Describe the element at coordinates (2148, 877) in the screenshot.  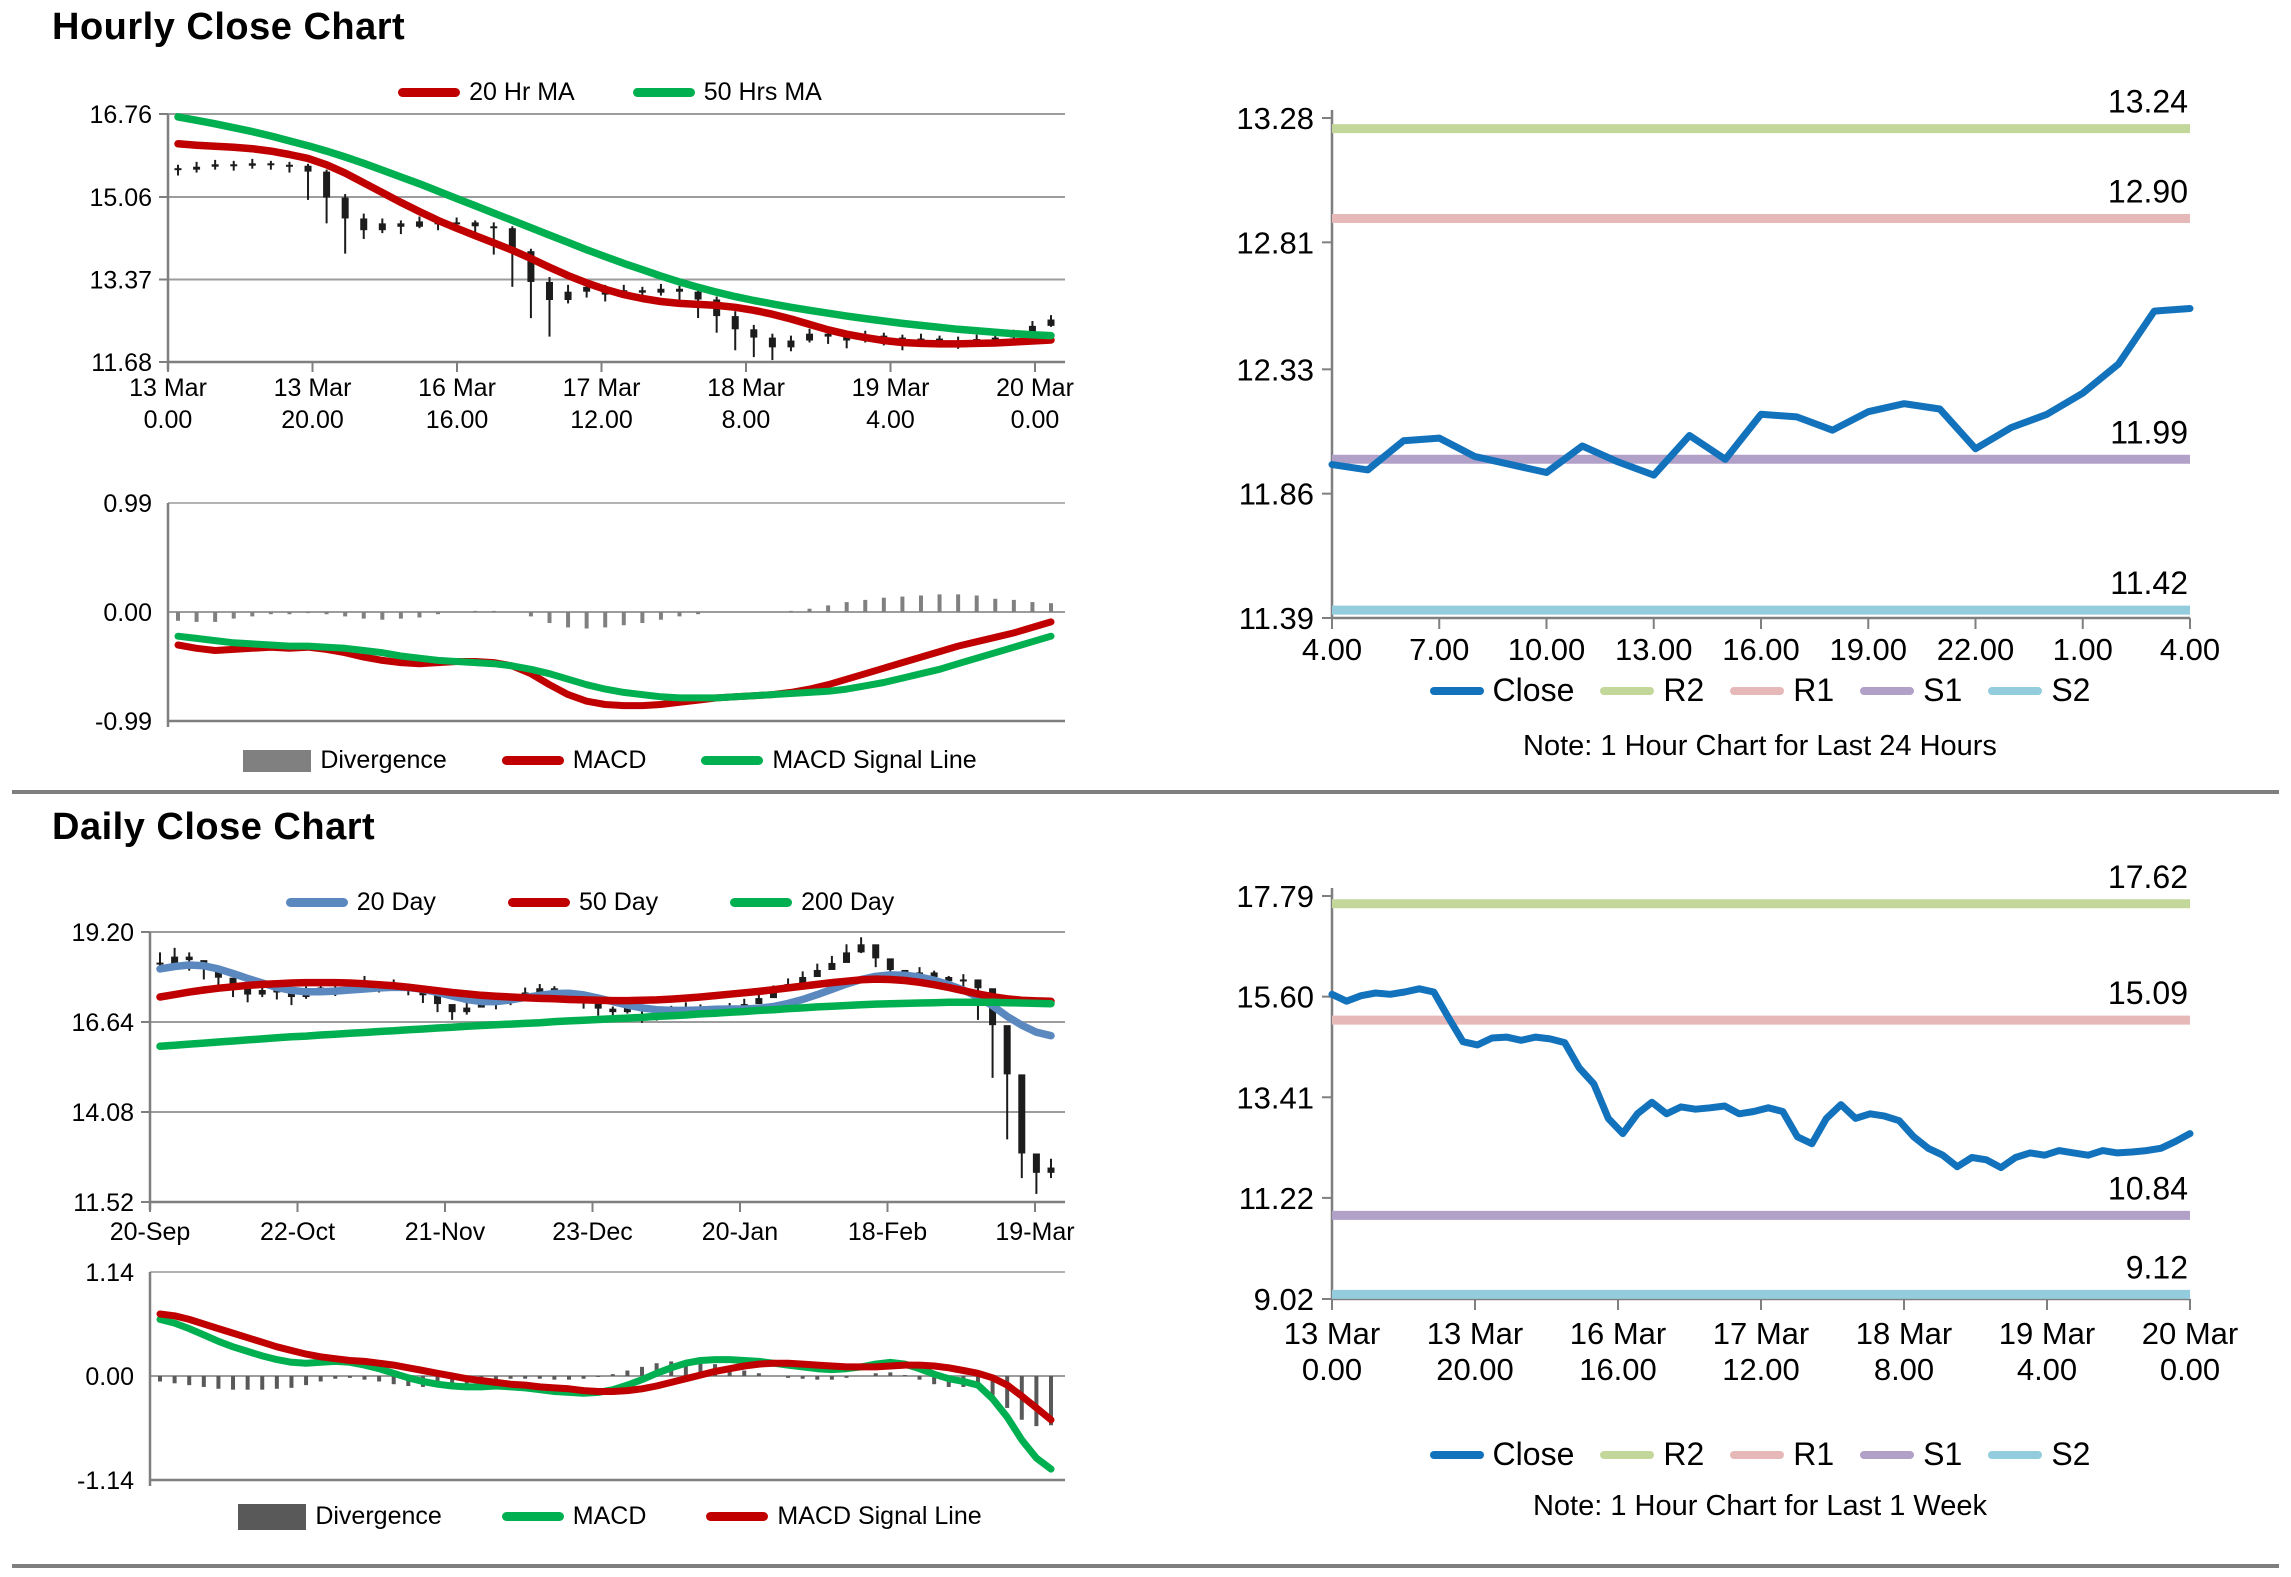
I see `tick-label: 17.62` at that location.